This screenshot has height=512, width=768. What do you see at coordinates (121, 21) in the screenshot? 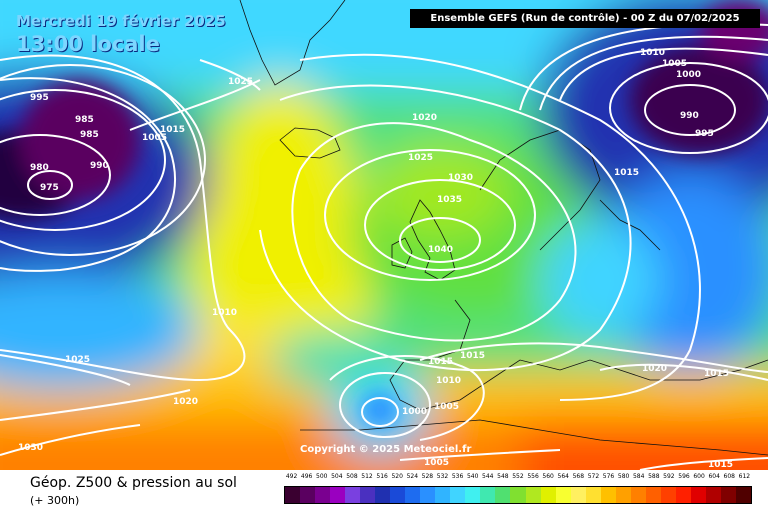
I see `forecast-date: Mercredi 19 février 2025` at bounding box center [121, 21].